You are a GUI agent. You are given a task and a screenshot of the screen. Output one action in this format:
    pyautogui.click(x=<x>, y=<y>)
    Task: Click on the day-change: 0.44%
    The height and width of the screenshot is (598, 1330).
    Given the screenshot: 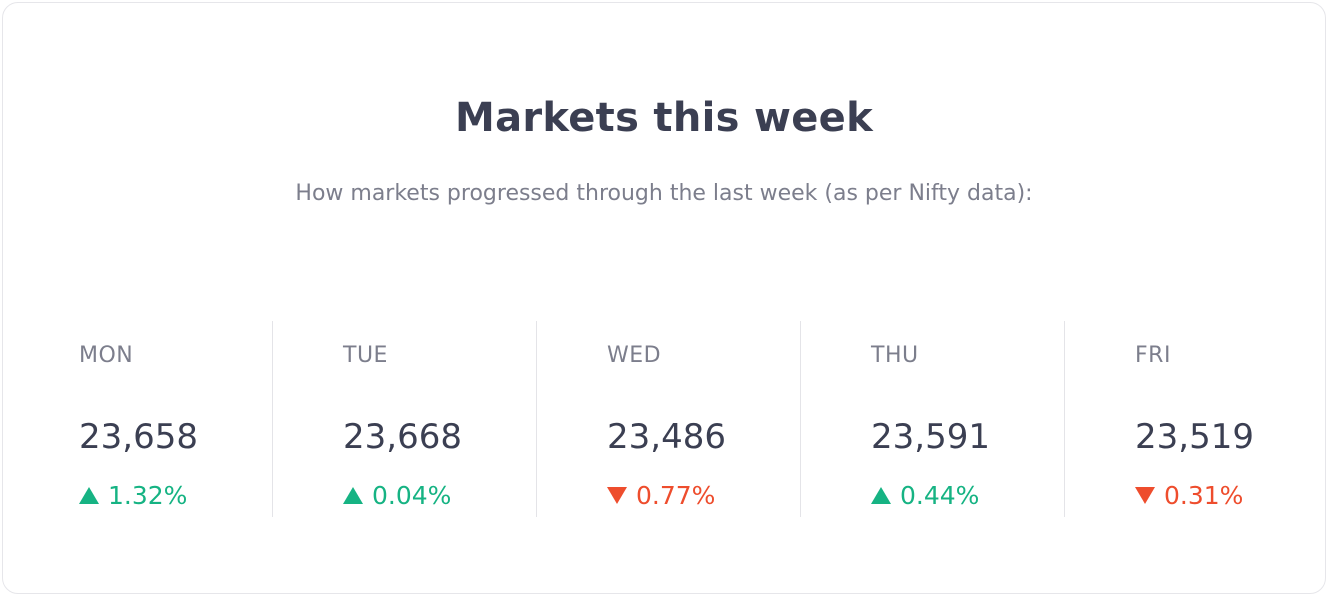 What is the action you would take?
    pyautogui.click(x=925, y=495)
    